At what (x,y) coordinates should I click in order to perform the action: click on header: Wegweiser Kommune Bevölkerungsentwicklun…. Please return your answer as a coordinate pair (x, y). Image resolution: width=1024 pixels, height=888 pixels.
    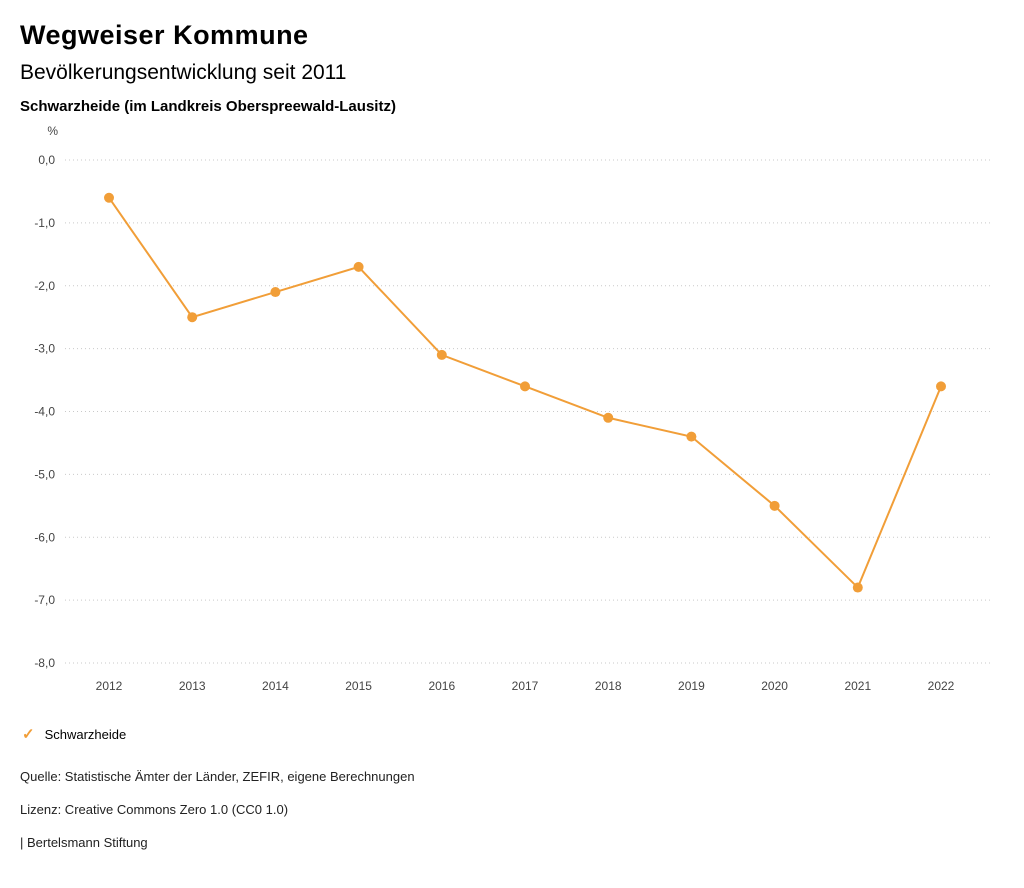
    Looking at the image, I should click on (512, 57).